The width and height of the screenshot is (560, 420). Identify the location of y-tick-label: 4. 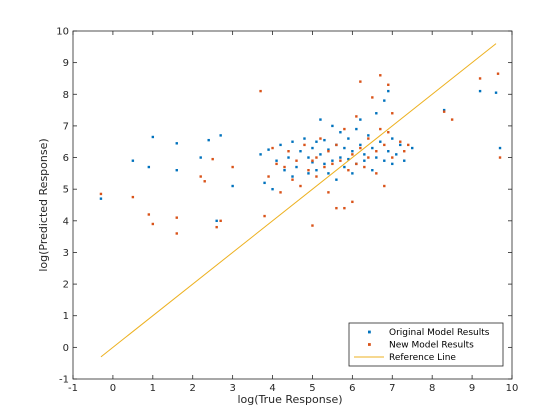
(66, 221).